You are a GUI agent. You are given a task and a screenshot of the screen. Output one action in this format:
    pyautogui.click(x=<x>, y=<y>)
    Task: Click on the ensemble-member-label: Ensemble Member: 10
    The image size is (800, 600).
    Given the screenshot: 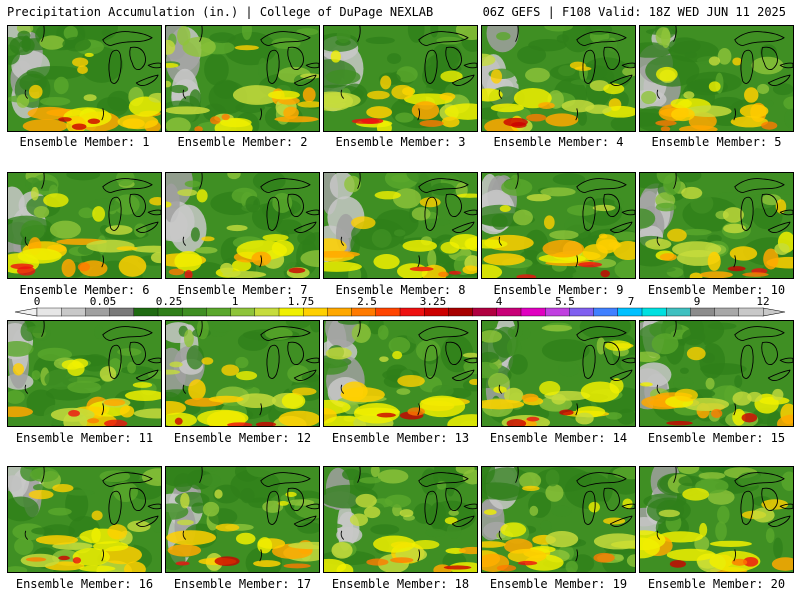 What is the action you would take?
    pyautogui.click(x=716, y=290)
    